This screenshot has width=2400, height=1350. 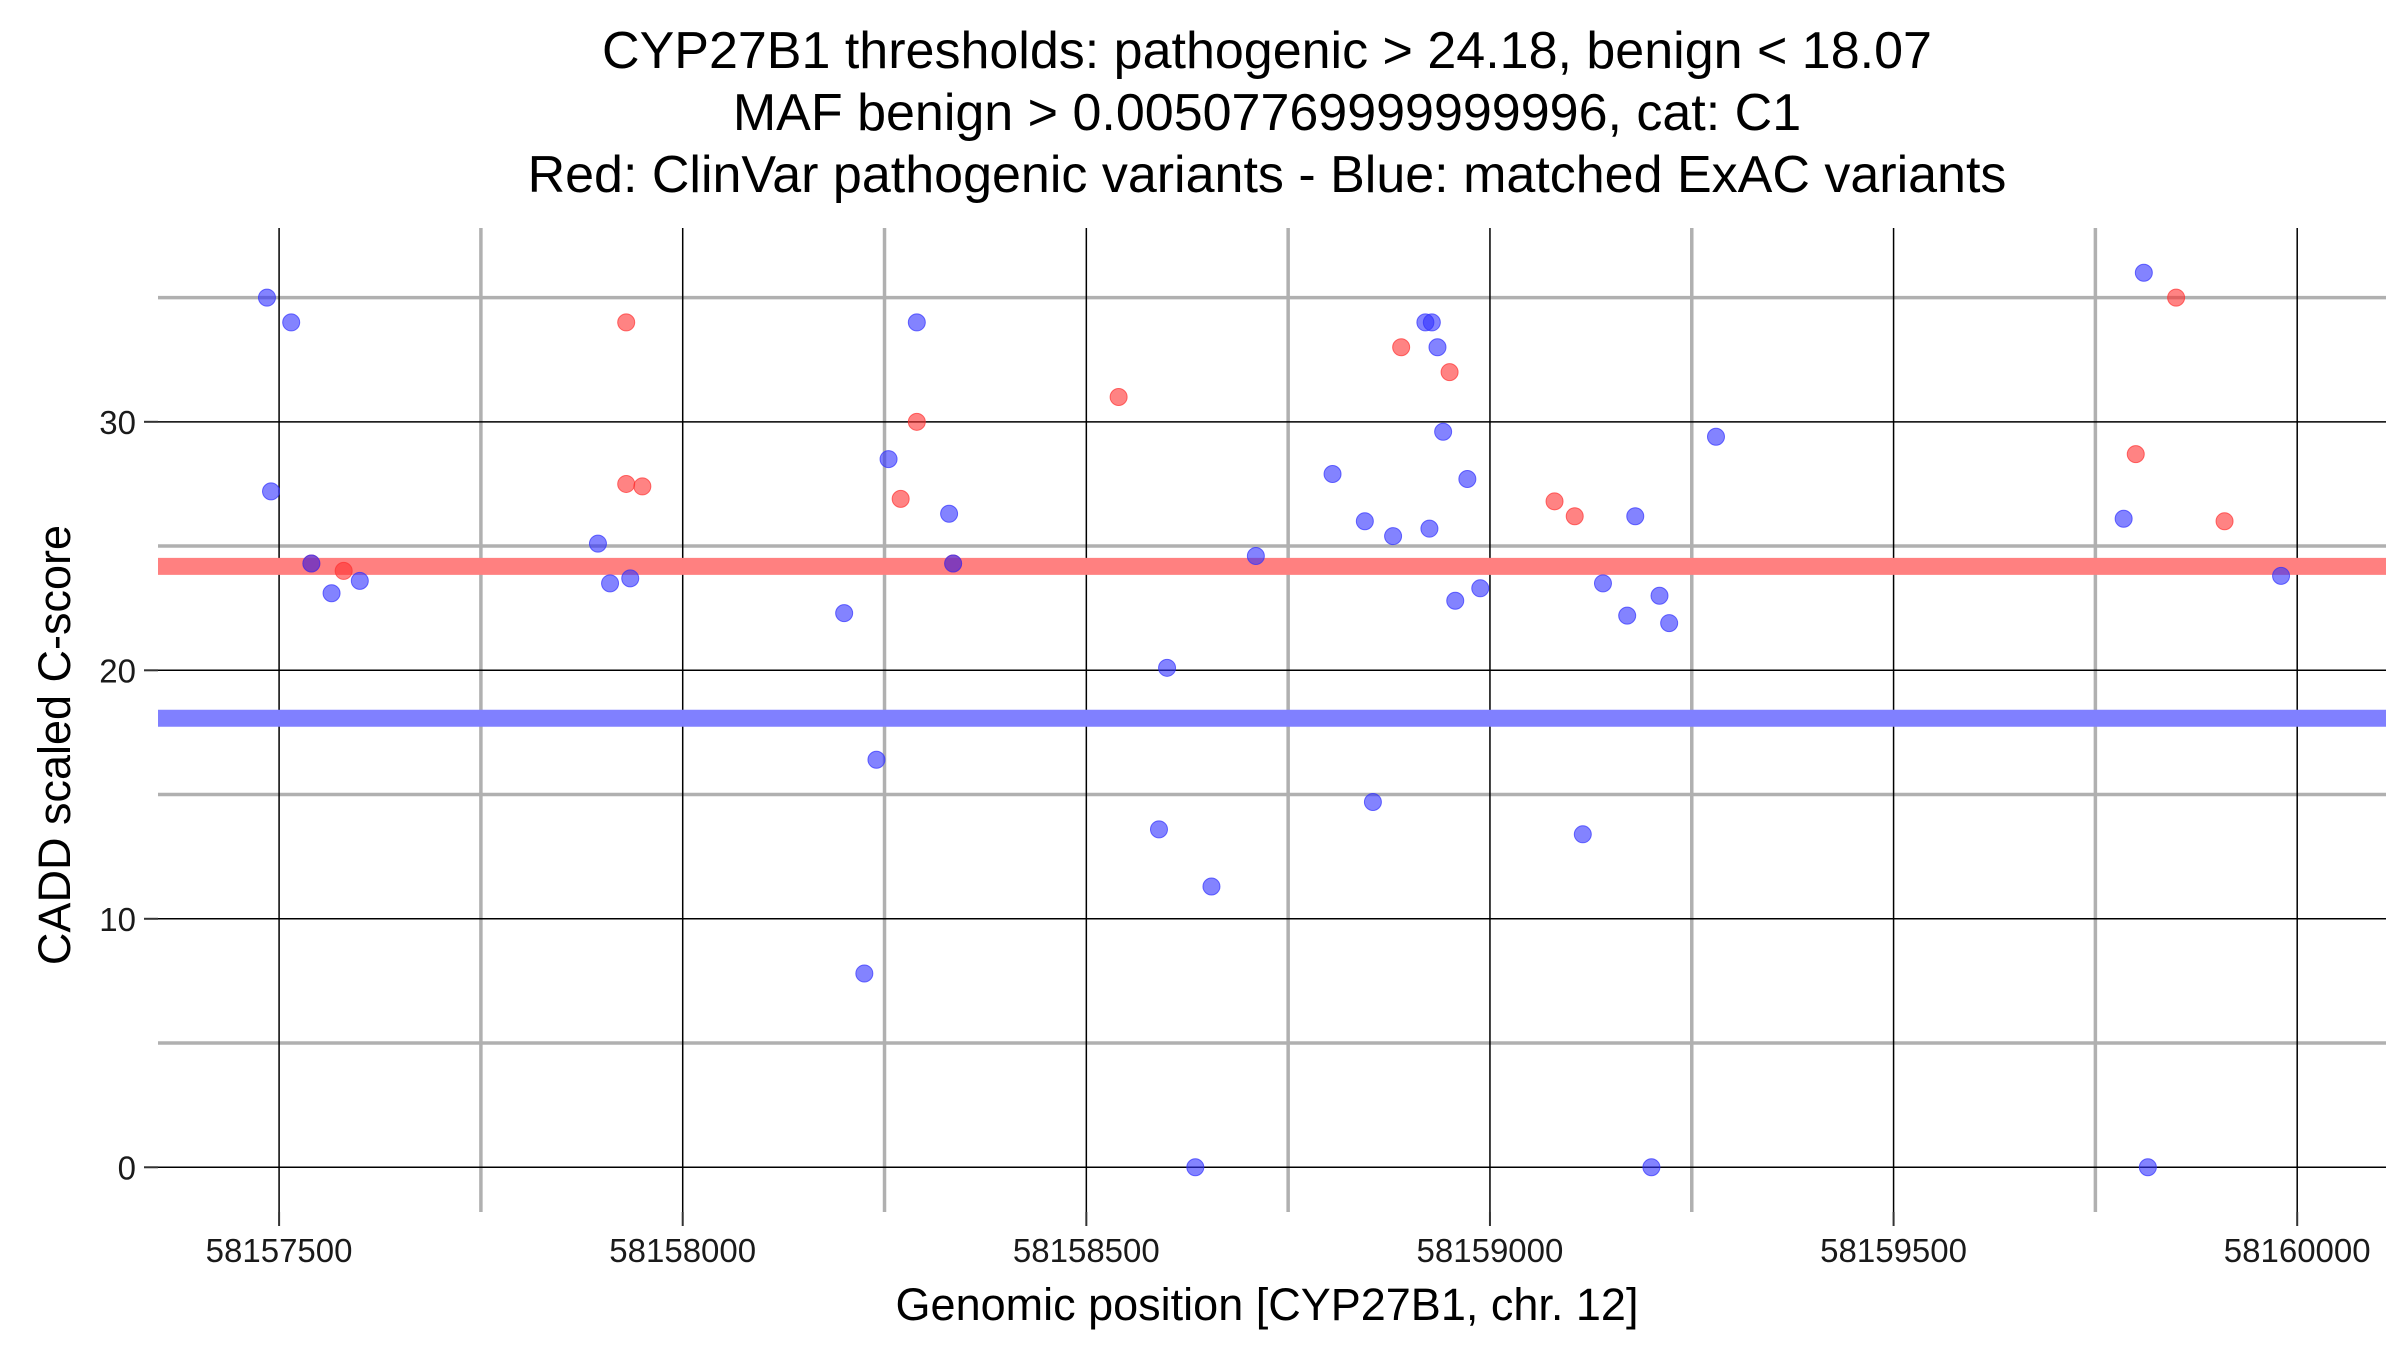 What do you see at coordinates (1272, 642) in the screenshot?
I see `threshold-lines` at bounding box center [1272, 642].